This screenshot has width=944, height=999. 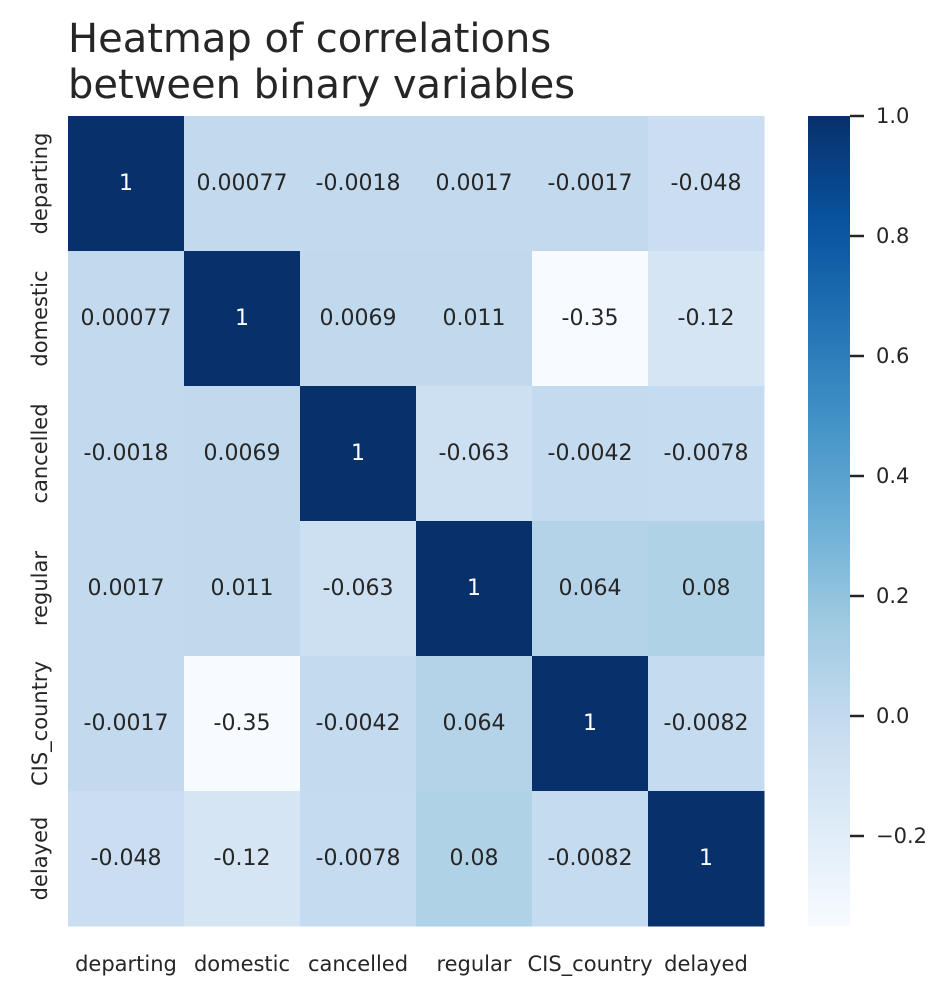 What do you see at coordinates (40, 453) in the screenshot?
I see `y-tick-label: cancelled` at bounding box center [40, 453].